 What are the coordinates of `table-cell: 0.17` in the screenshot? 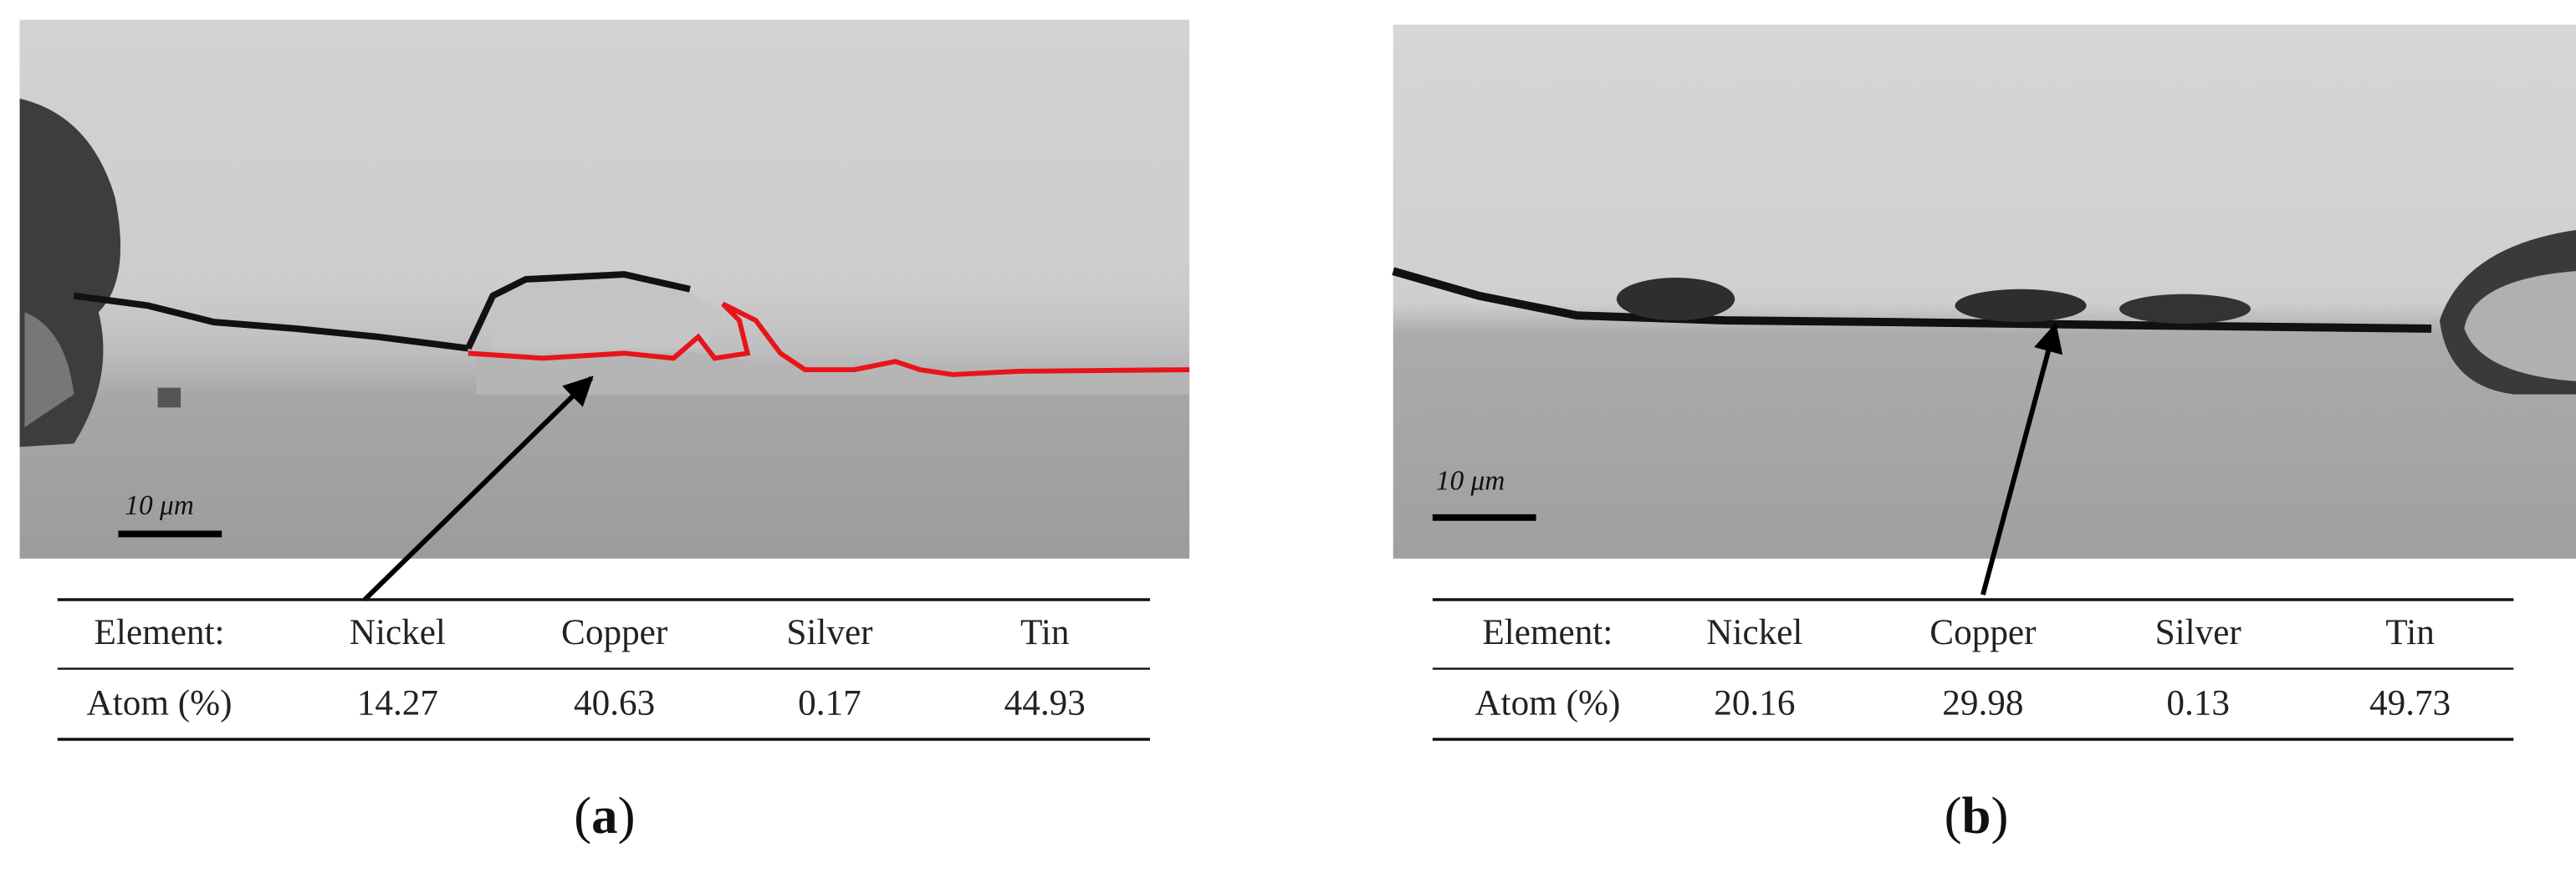 It's located at (829, 703).